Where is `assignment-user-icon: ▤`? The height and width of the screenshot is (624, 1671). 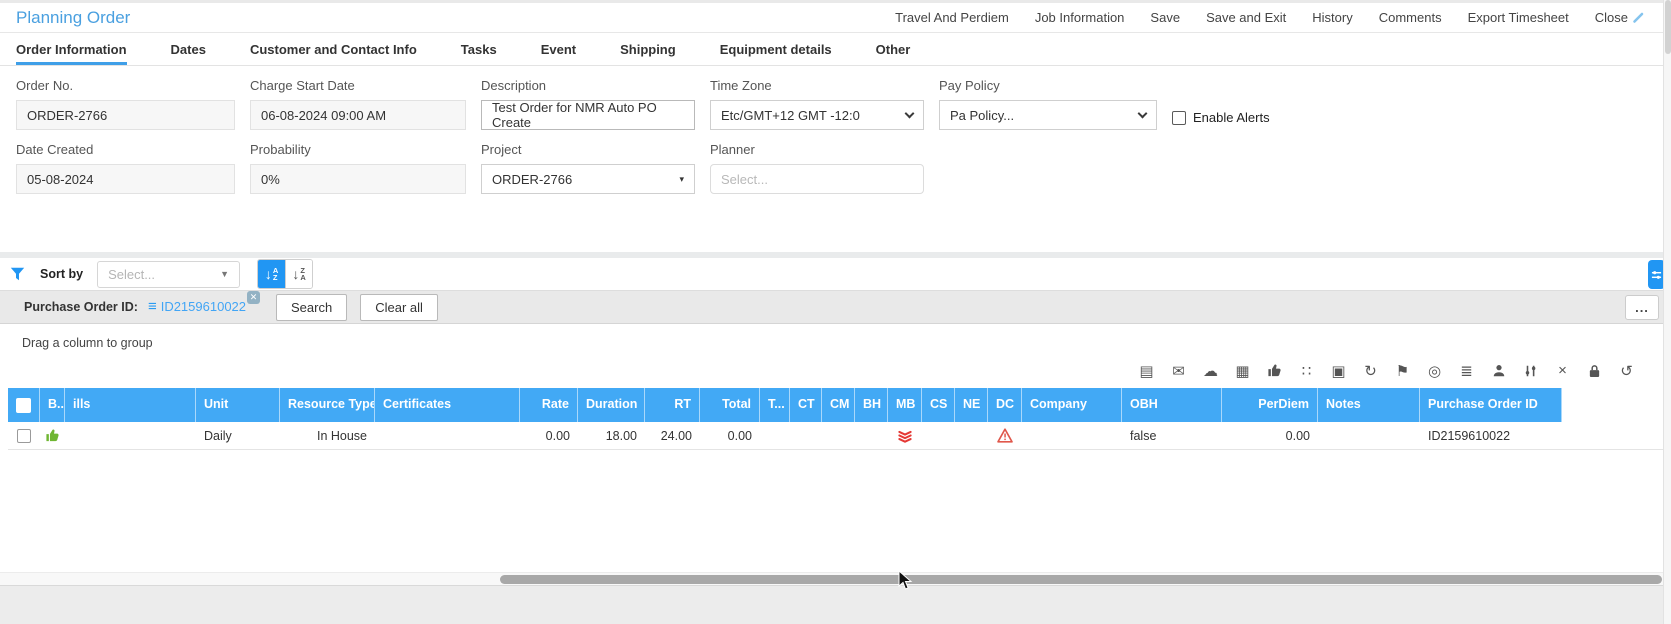 assignment-user-icon: ▤ is located at coordinates (1146, 371).